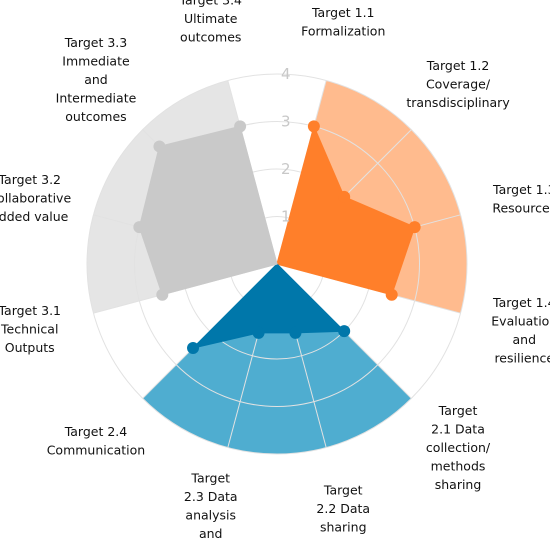 Image resolution: width=550 pixels, height=544 pixels. I want to click on category-label-line: Target 3.1, so click(30, 310).